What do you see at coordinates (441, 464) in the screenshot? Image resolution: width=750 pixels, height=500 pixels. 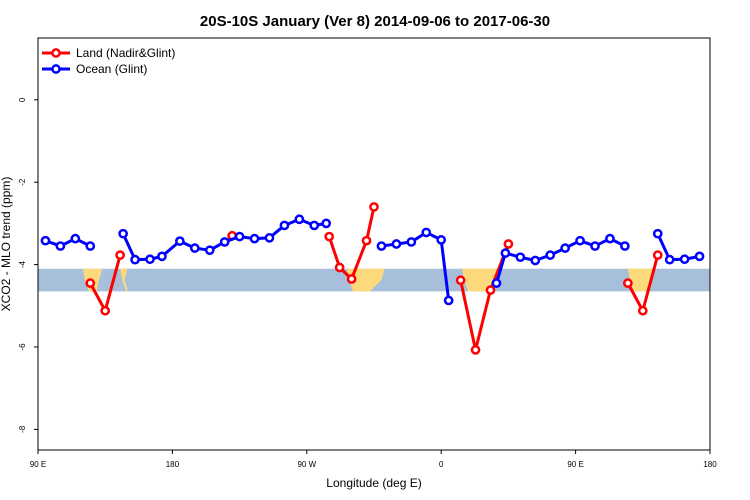 I see `x-tick-label: 0` at bounding box center [441, 464].